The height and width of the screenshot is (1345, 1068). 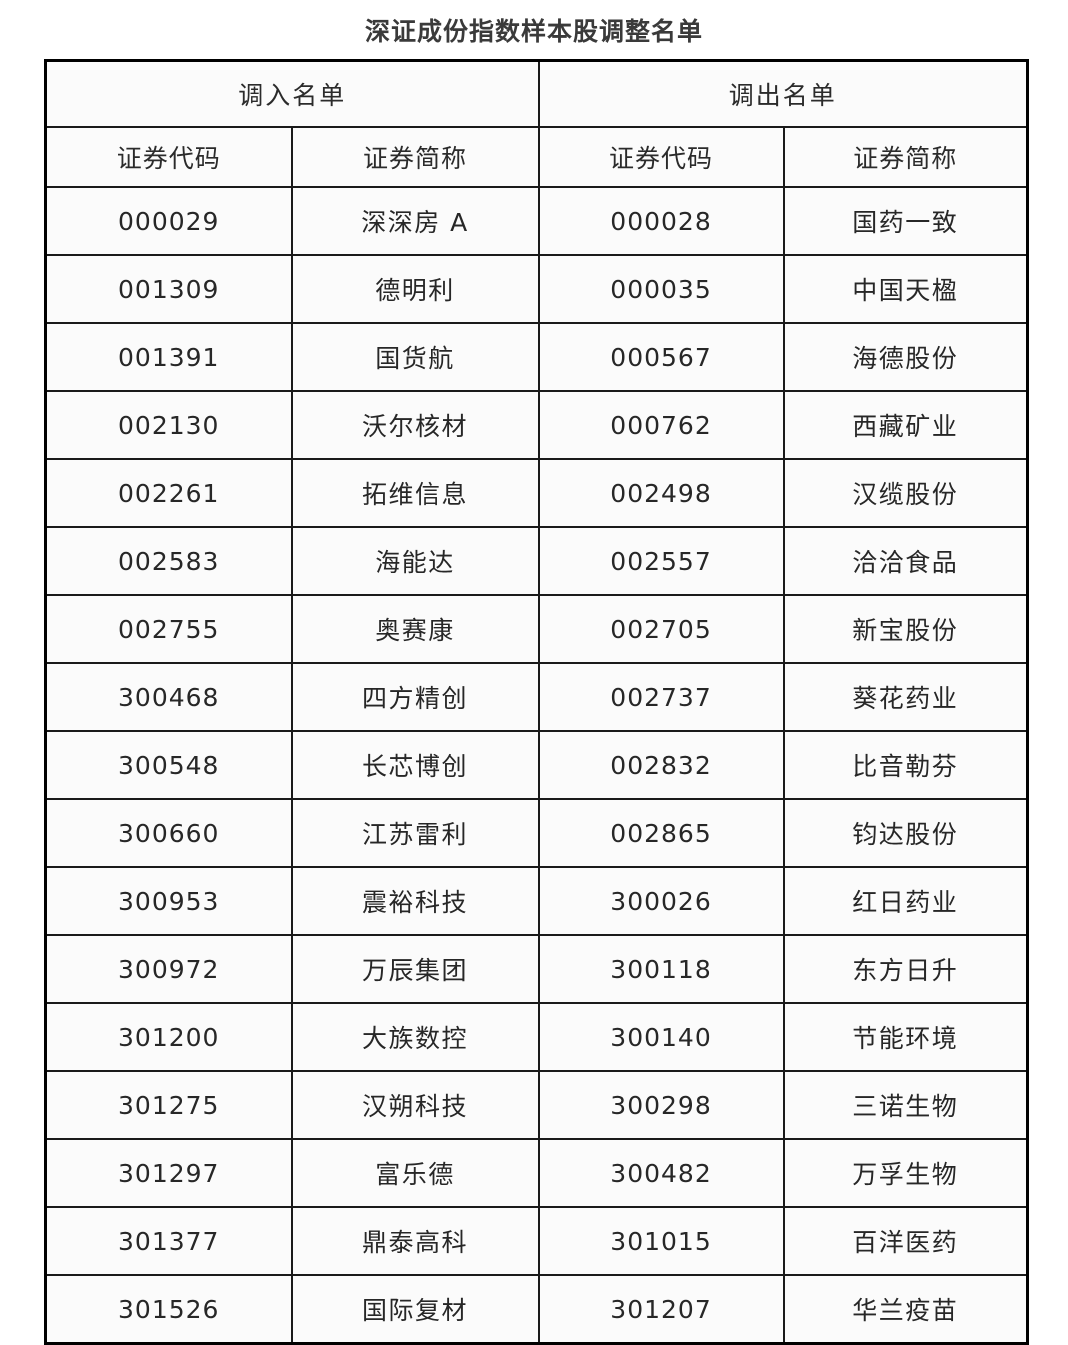 I want to click on table-row: 001391 国货航 000567 海德股份, so click(x=536, y=357).